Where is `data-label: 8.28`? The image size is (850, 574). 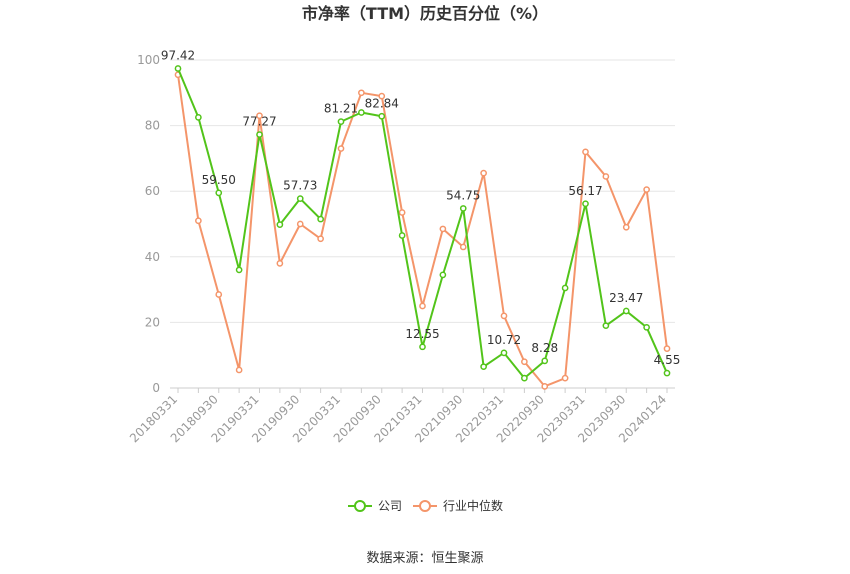
data-label: 8.28 is located at coordinates (544, 348).